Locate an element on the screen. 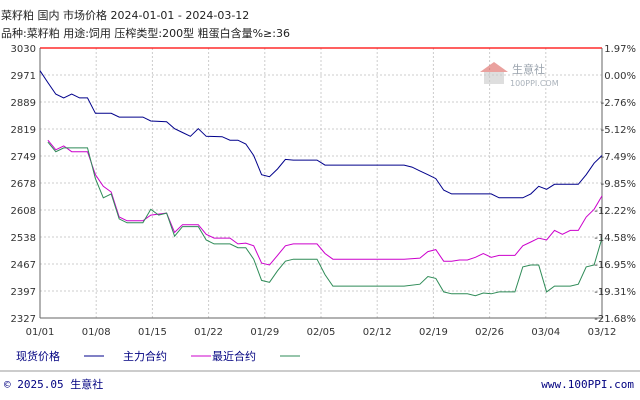 This screenshot has width=640, height=400. x-tick-label: 02/19 is located at coordinates (433, 332).